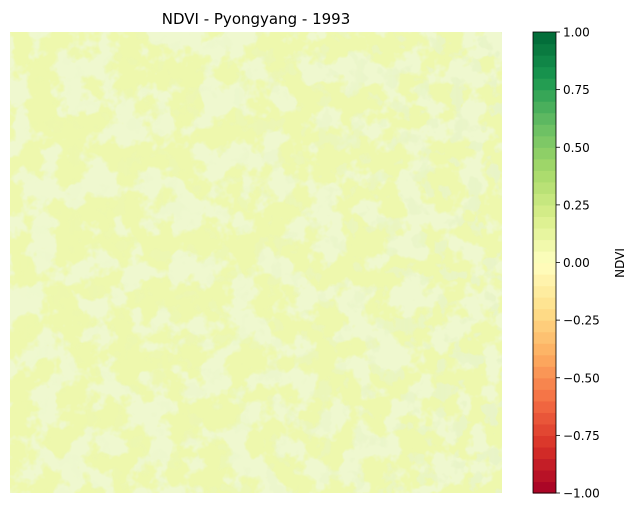 The width and height of the screenshot is (637, 512). I want to click on colorbar-ticks: 1.00 0.75 0.50 0.25 0.00 −0.25 −0.50 −0.75 −1.00, so click(578, 263).